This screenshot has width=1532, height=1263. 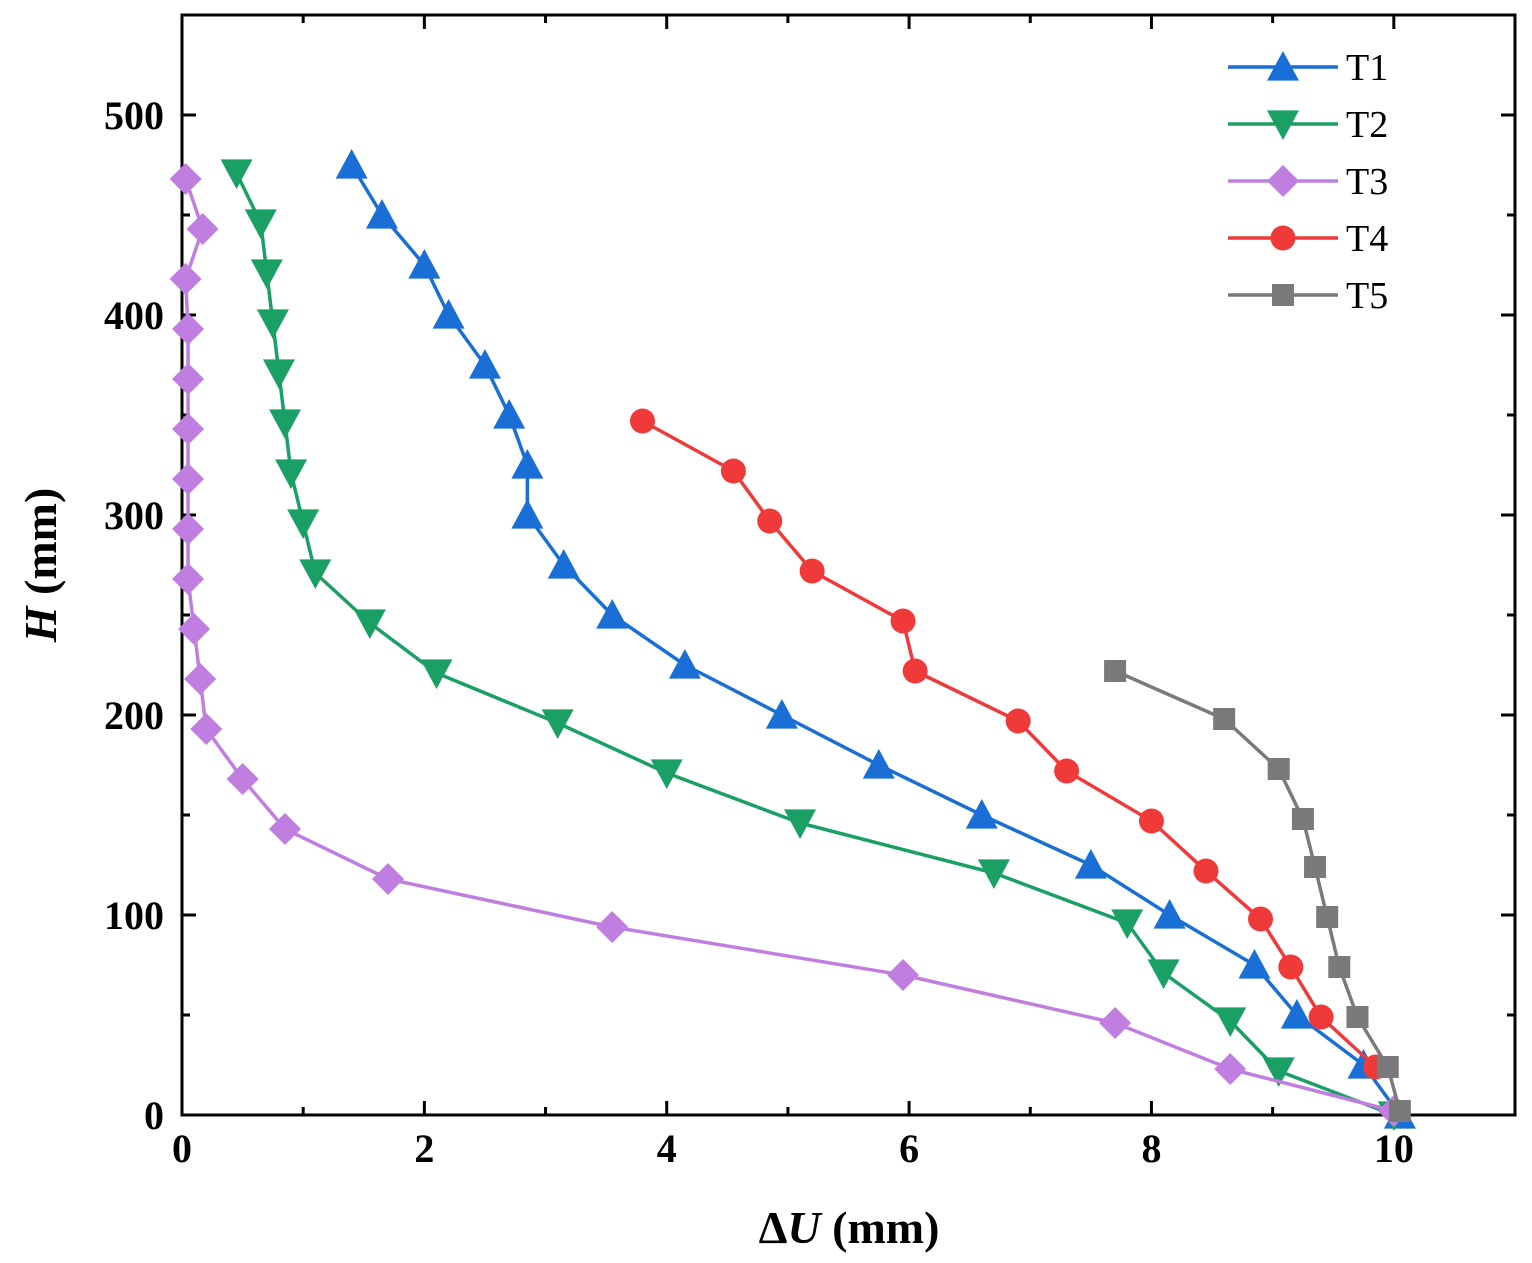 What do you see at coordinates (667, 1148) in the screenshot?
I see `x-tick-label: 4` at bounding box center [667, 1148].